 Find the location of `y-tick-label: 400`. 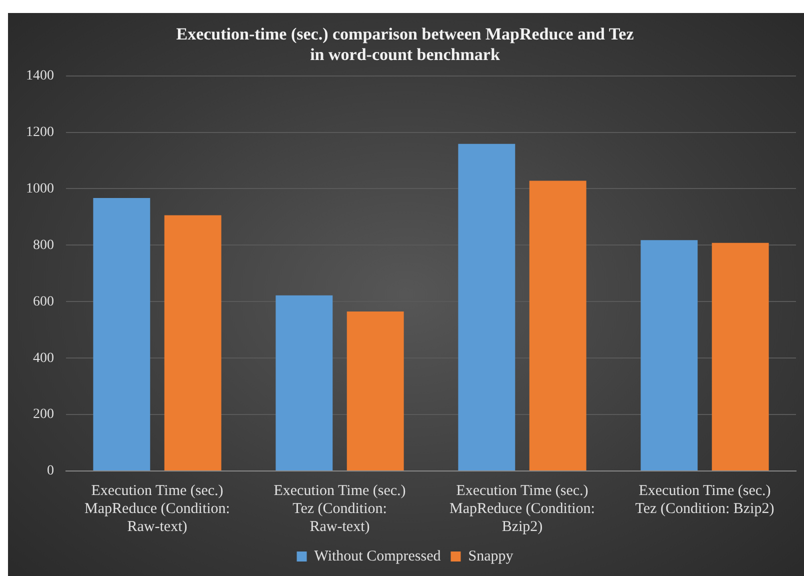

y-tick-label: 400 is located at coordinates (43, 358).